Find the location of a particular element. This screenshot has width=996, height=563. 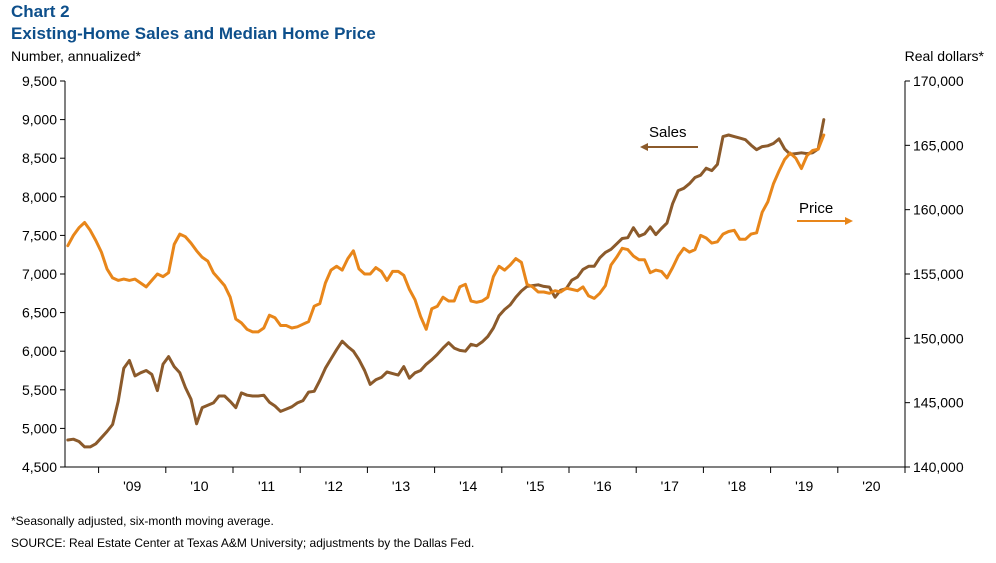

left-tick-label: 6,500 is located at coordinates (39, 313).